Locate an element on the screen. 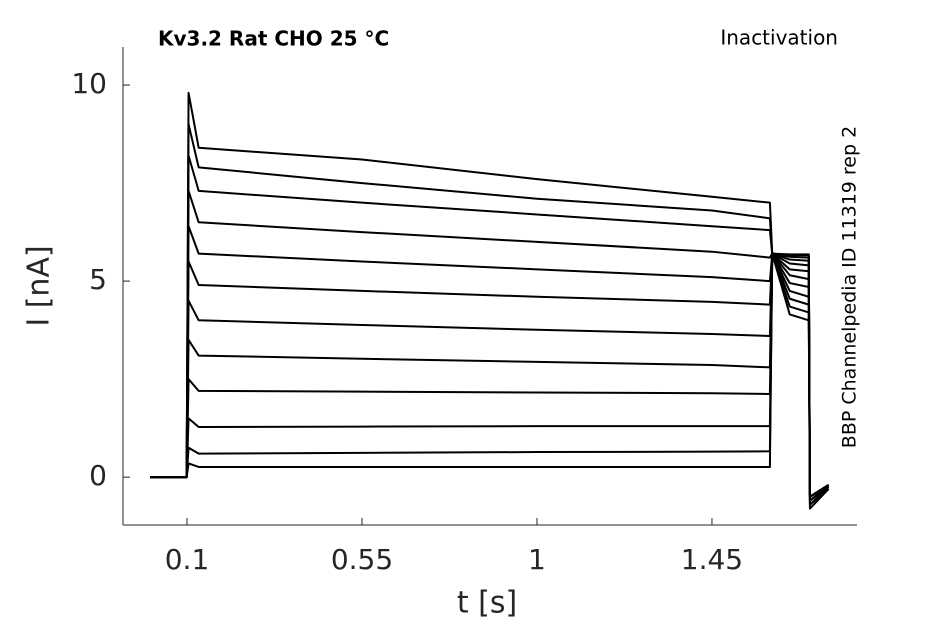 This screenshot has width=945, height=624. x-tick-label: 0.55 is located at coordinates (362, 559).